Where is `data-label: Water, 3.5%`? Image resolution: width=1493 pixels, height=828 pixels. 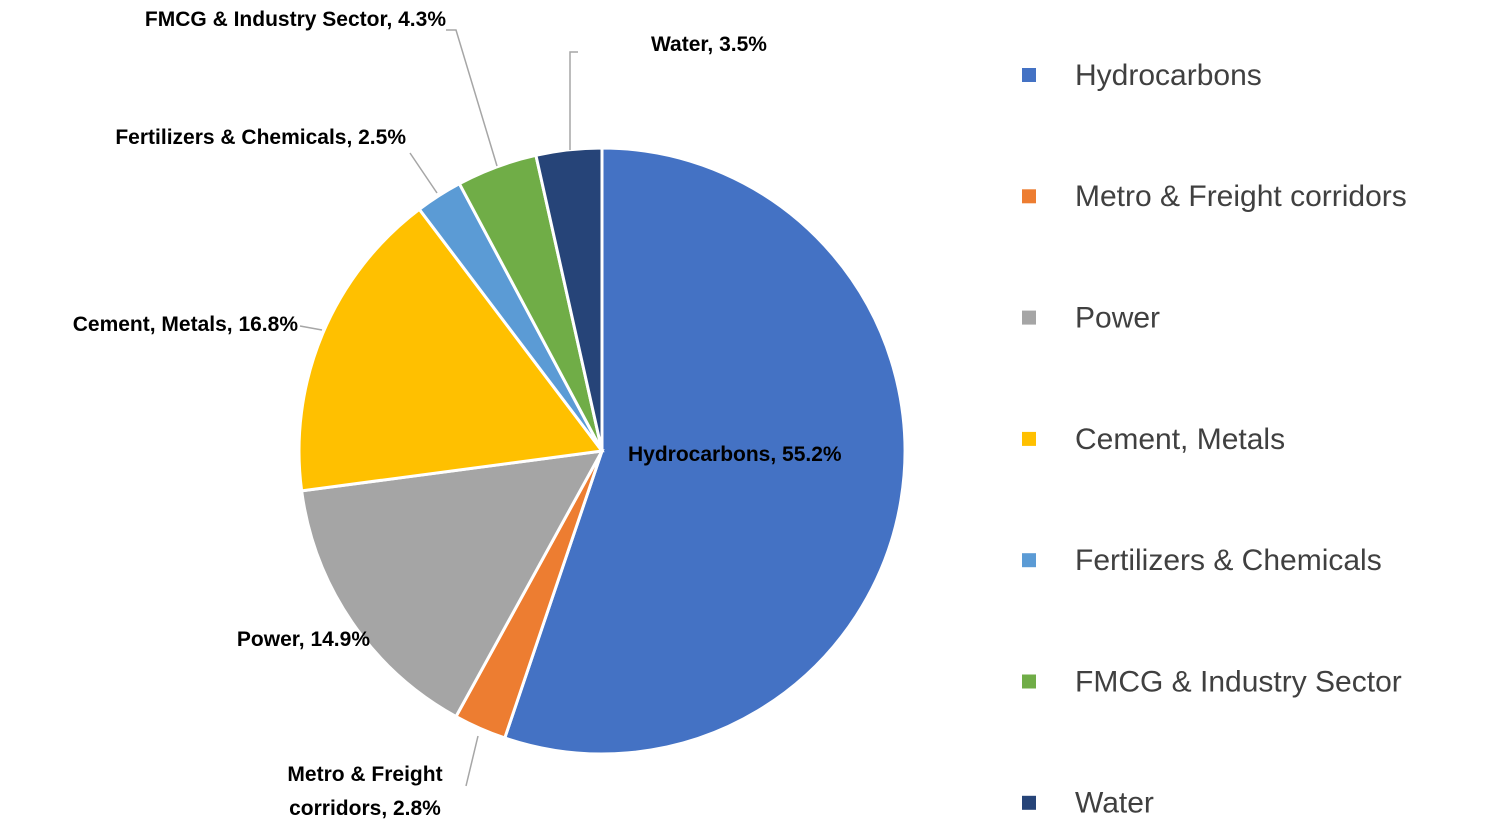 data-label: Water, 3.5% is located at coordinates (709, 44).